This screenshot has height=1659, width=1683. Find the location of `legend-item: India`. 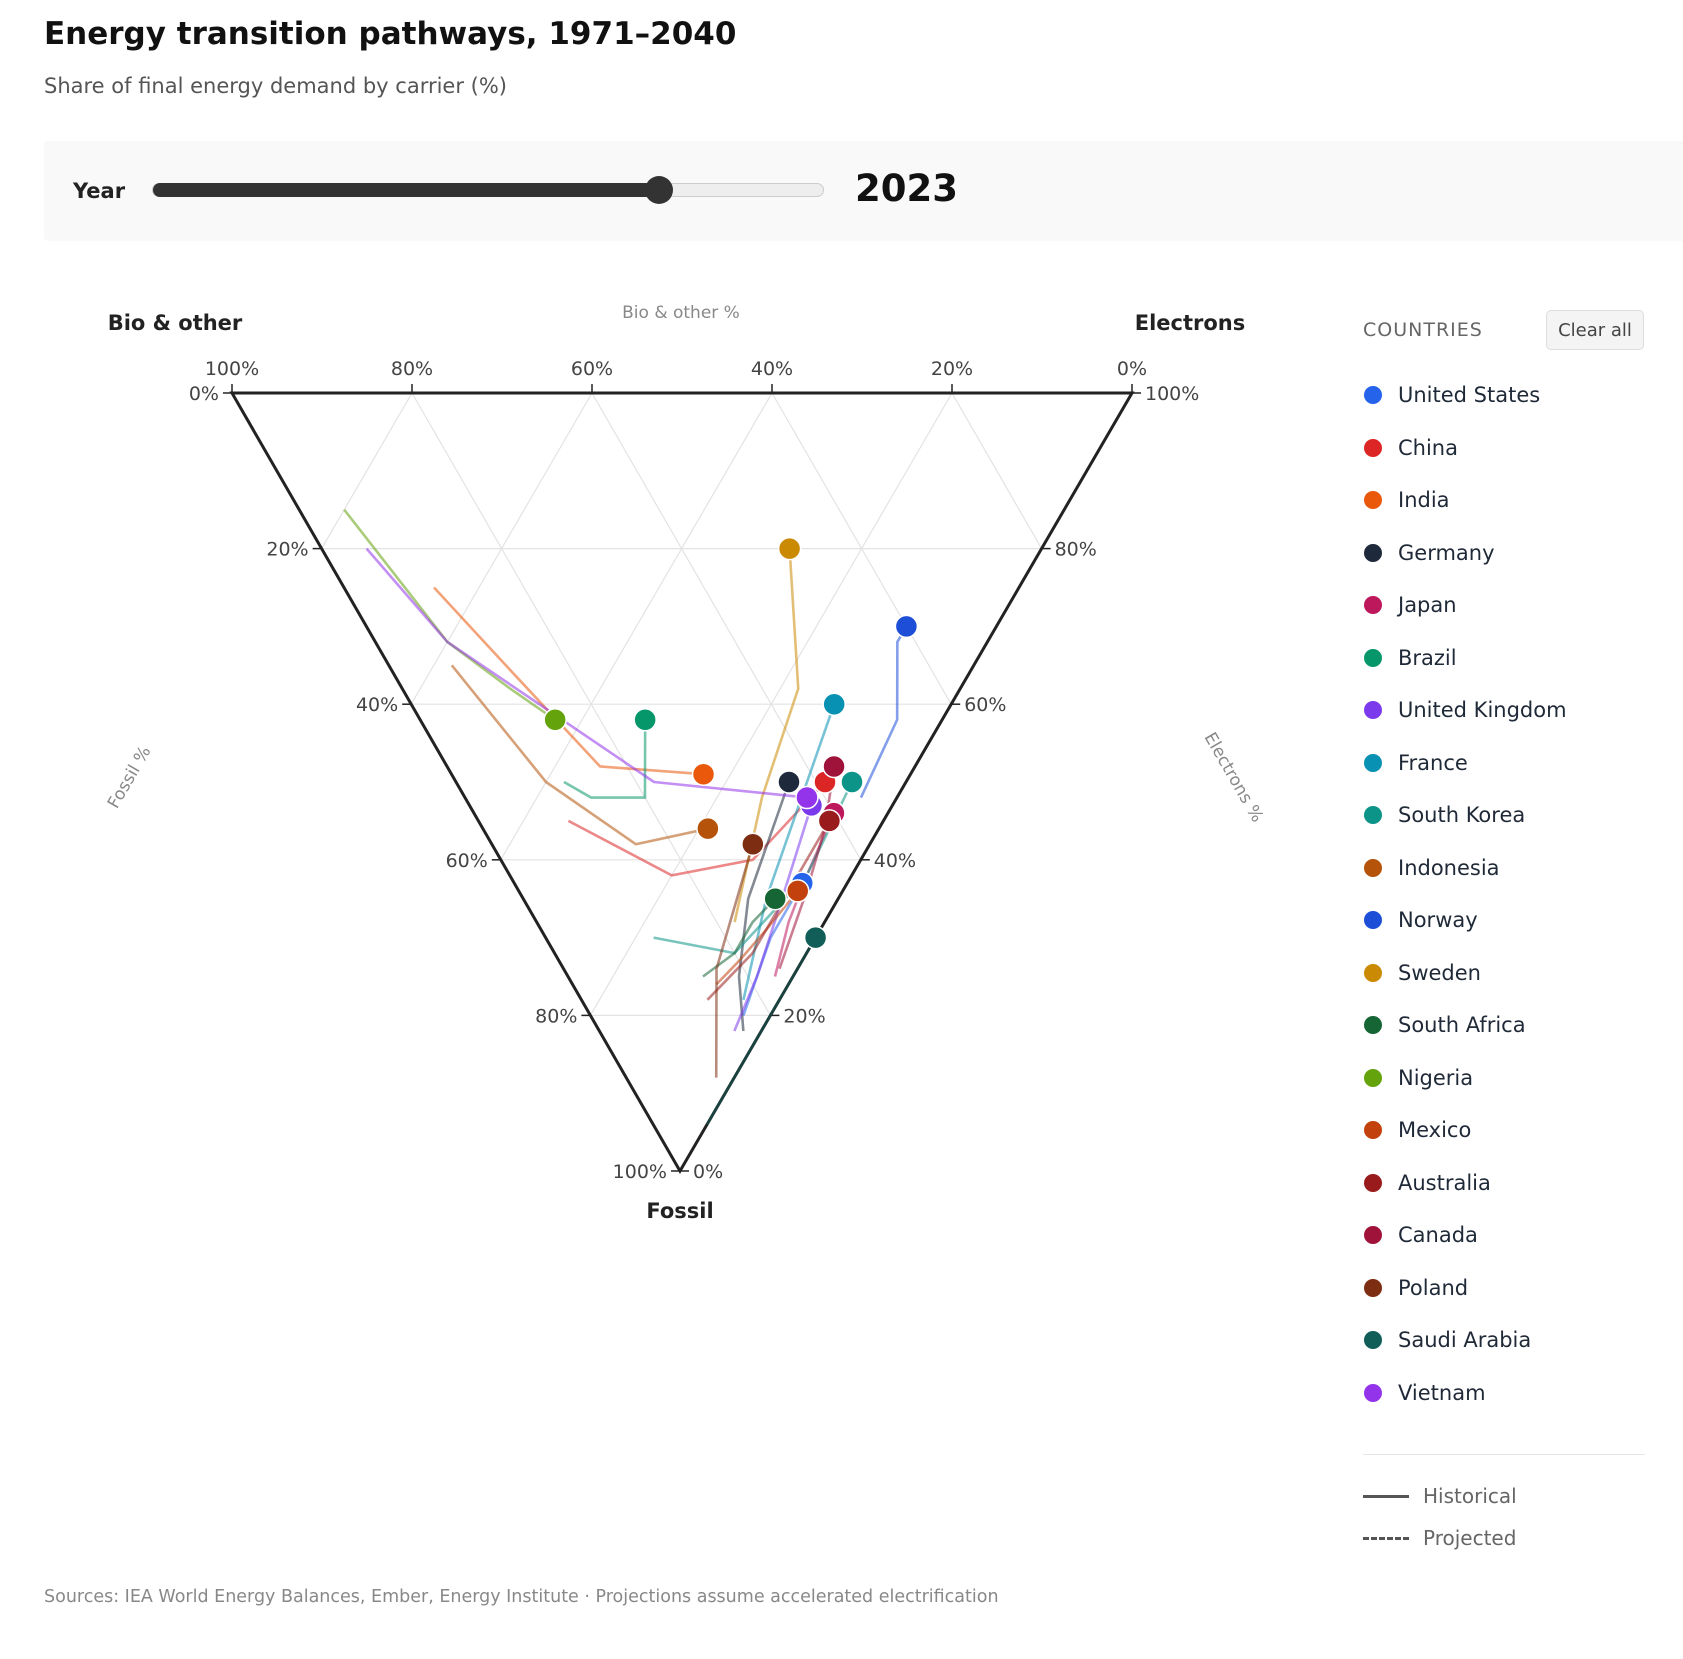

legend-item: India is located at coordinates (1406, 500).